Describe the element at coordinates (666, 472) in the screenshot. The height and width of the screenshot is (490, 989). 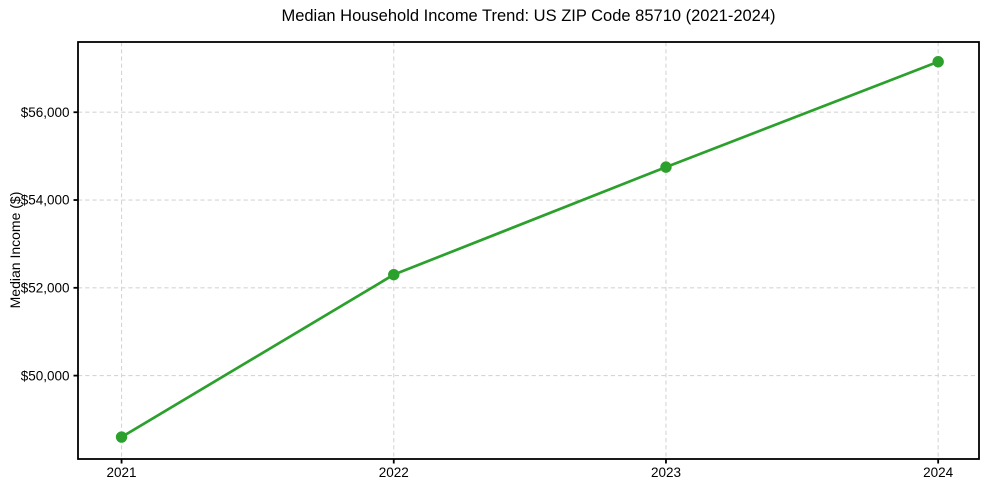
I see `x-tick-label: 2023` at that location.